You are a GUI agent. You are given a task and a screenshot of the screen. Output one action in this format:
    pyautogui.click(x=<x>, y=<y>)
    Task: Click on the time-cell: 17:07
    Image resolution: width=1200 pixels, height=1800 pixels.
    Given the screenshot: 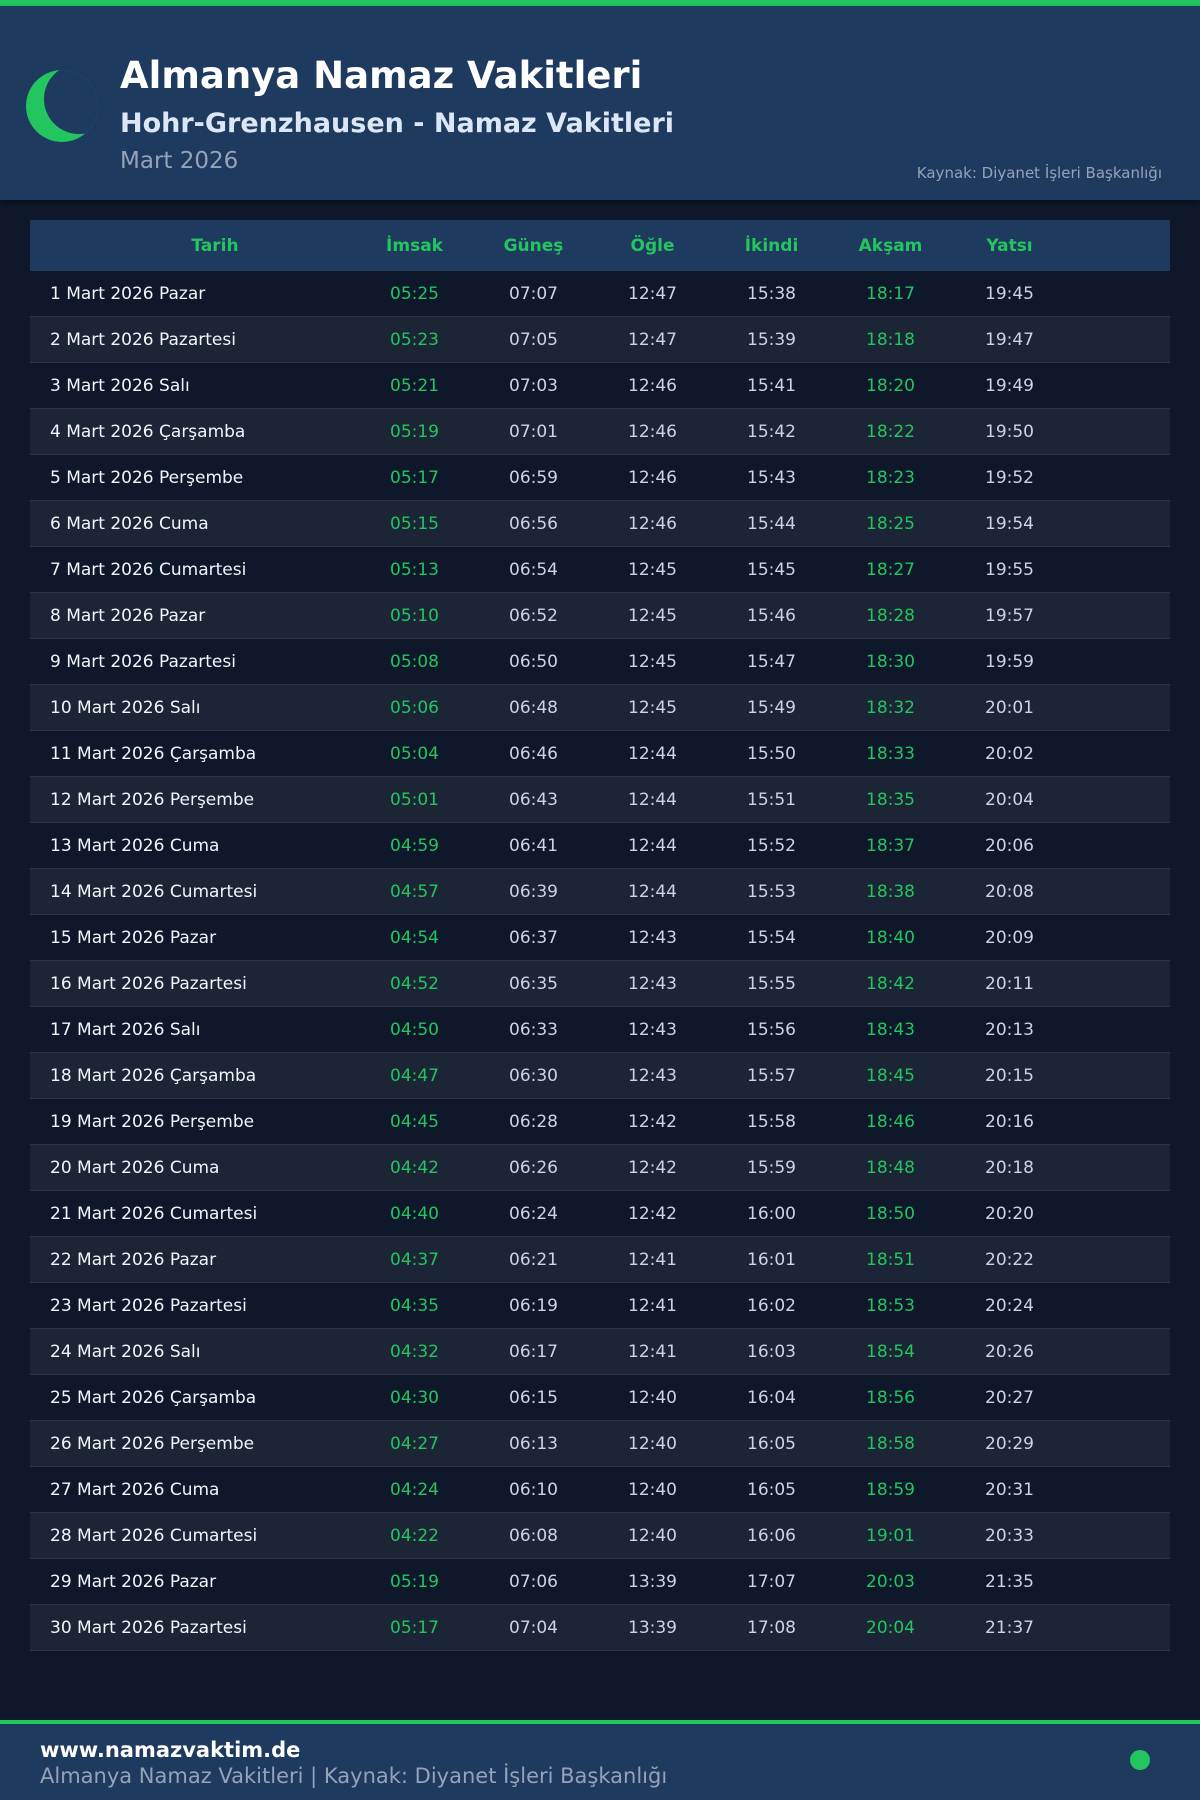 What is the action you would take?
    pyautogui.click(x=771, y=1581)
    